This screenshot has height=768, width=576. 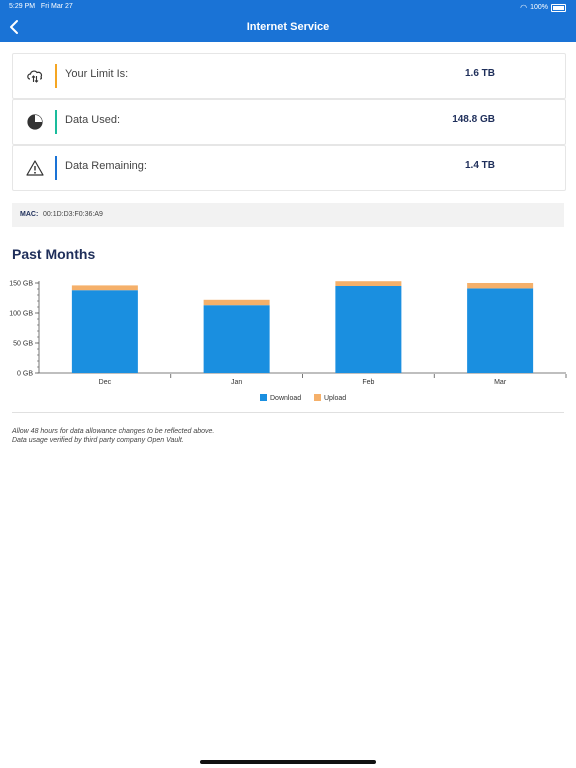 I want to click on bar-download-jan, so click(x=236, y=339).